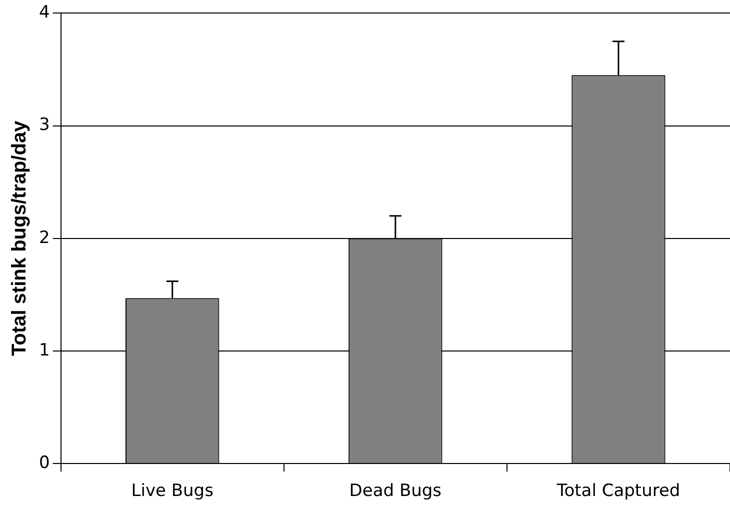 The width and height of the screenshot is (730, 516). I want to click on y-tick-label: 1, so click(44, 350).